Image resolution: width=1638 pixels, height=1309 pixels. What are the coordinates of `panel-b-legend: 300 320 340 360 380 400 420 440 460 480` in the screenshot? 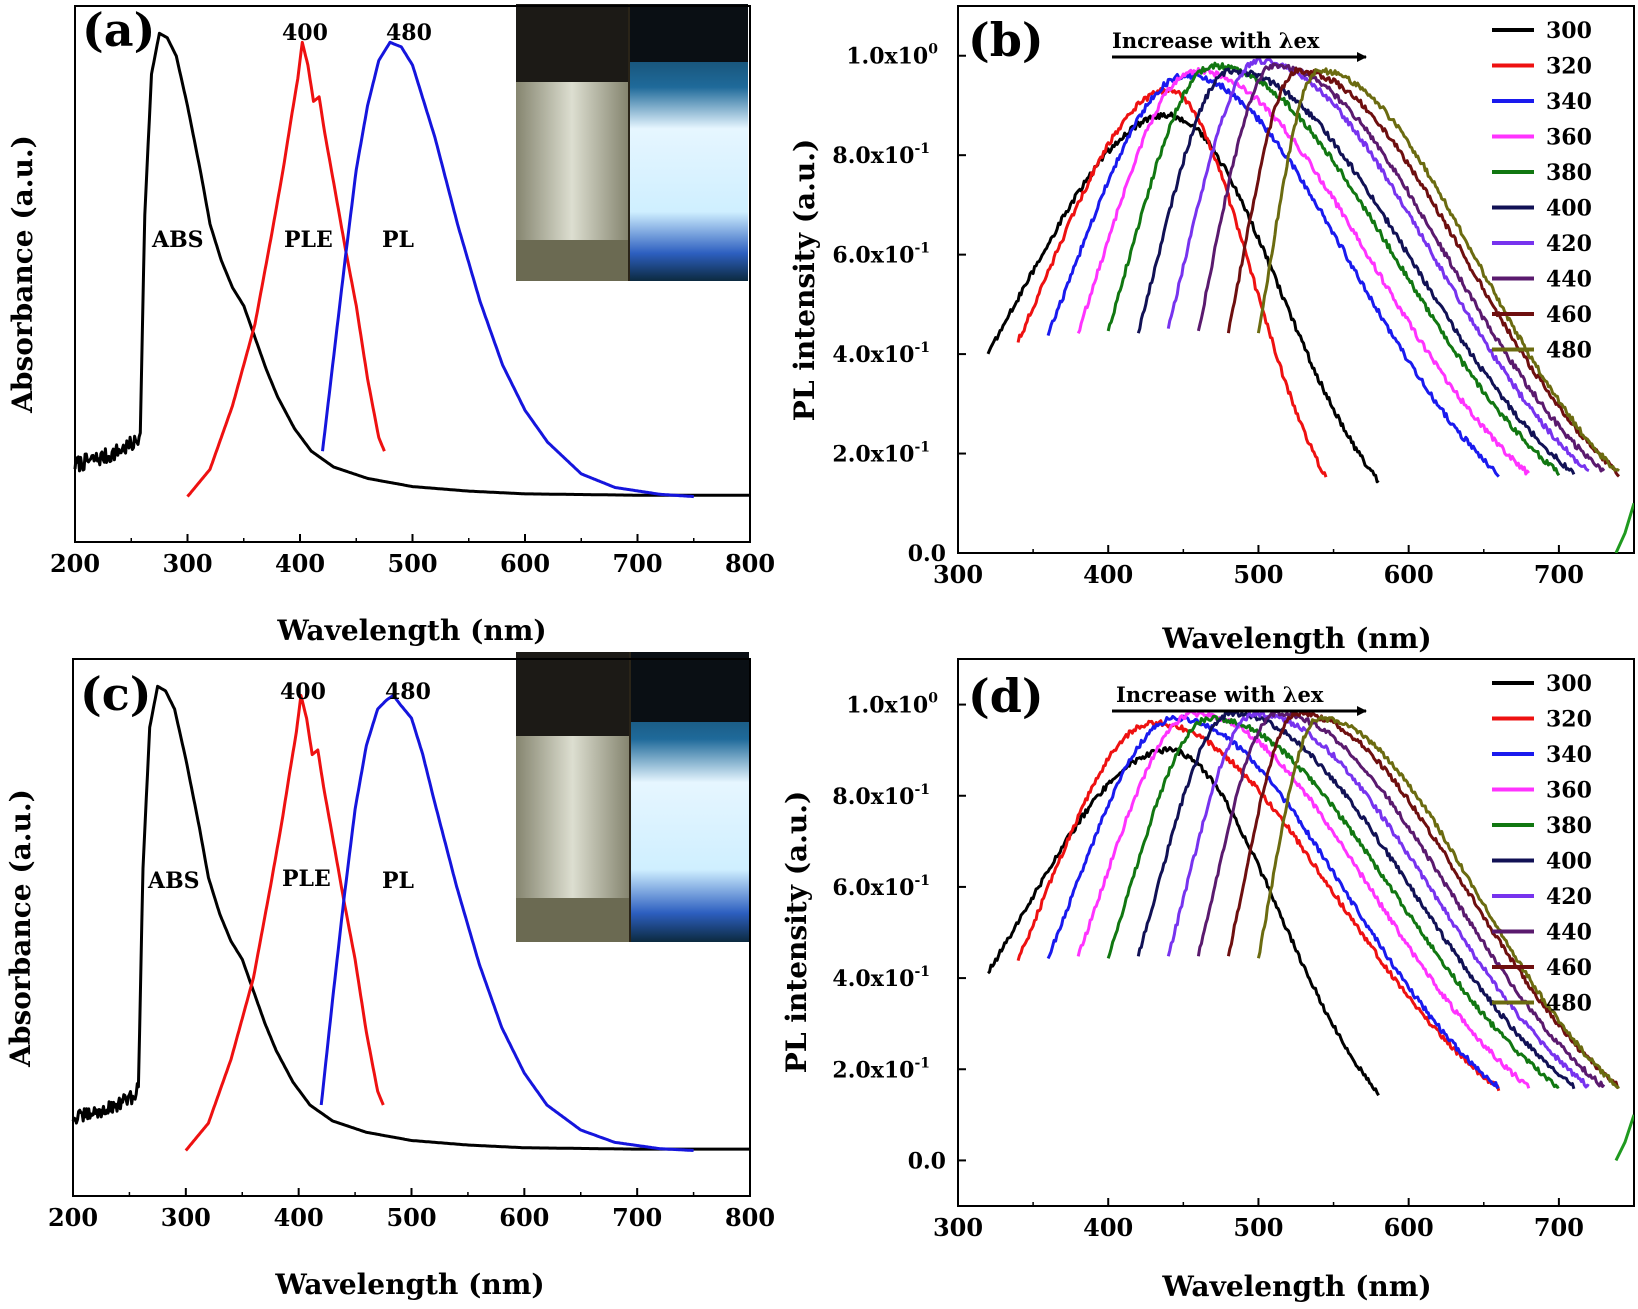 It's located at (1542, 191).